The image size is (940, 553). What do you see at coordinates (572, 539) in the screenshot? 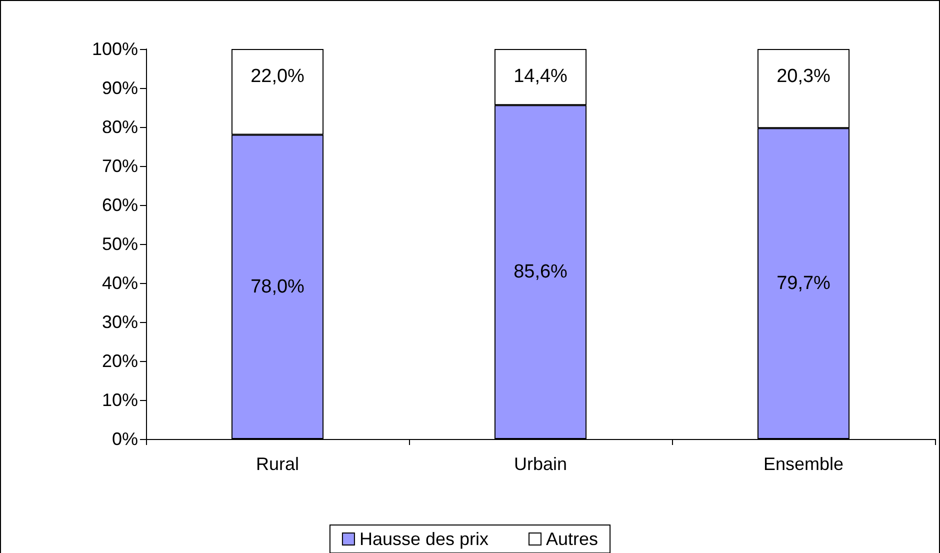
I see `legend-label: Autres` at bounding box center [572, 539].